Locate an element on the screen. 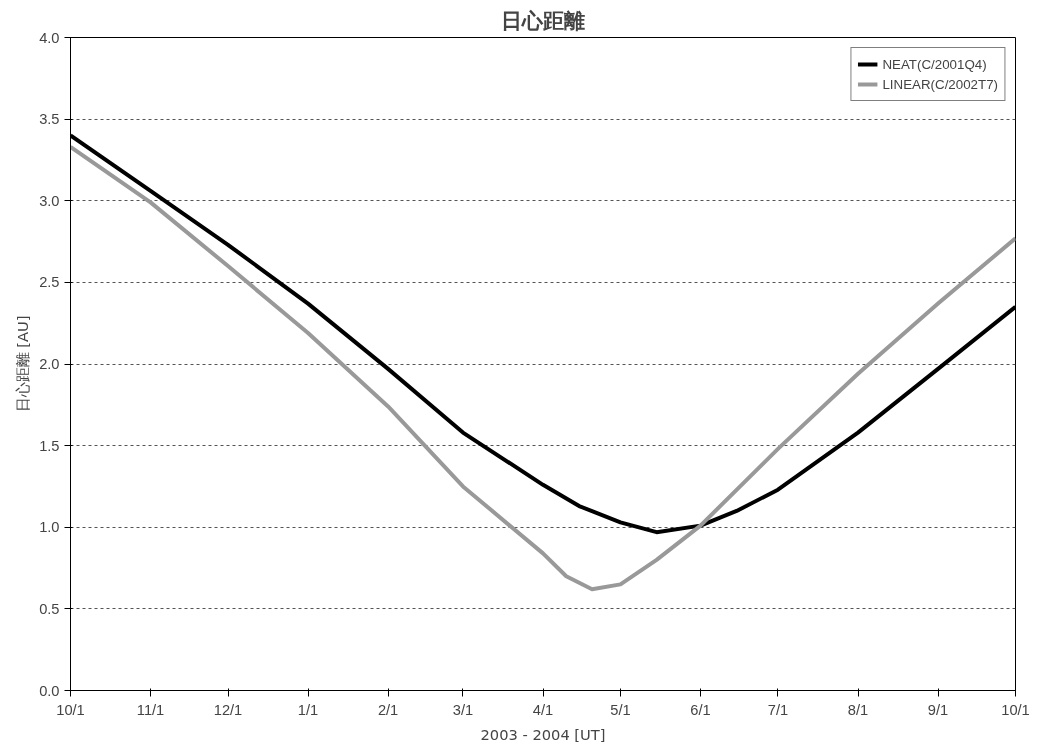  y-tick-label: 1.0 is located at coordinates (49, 527).